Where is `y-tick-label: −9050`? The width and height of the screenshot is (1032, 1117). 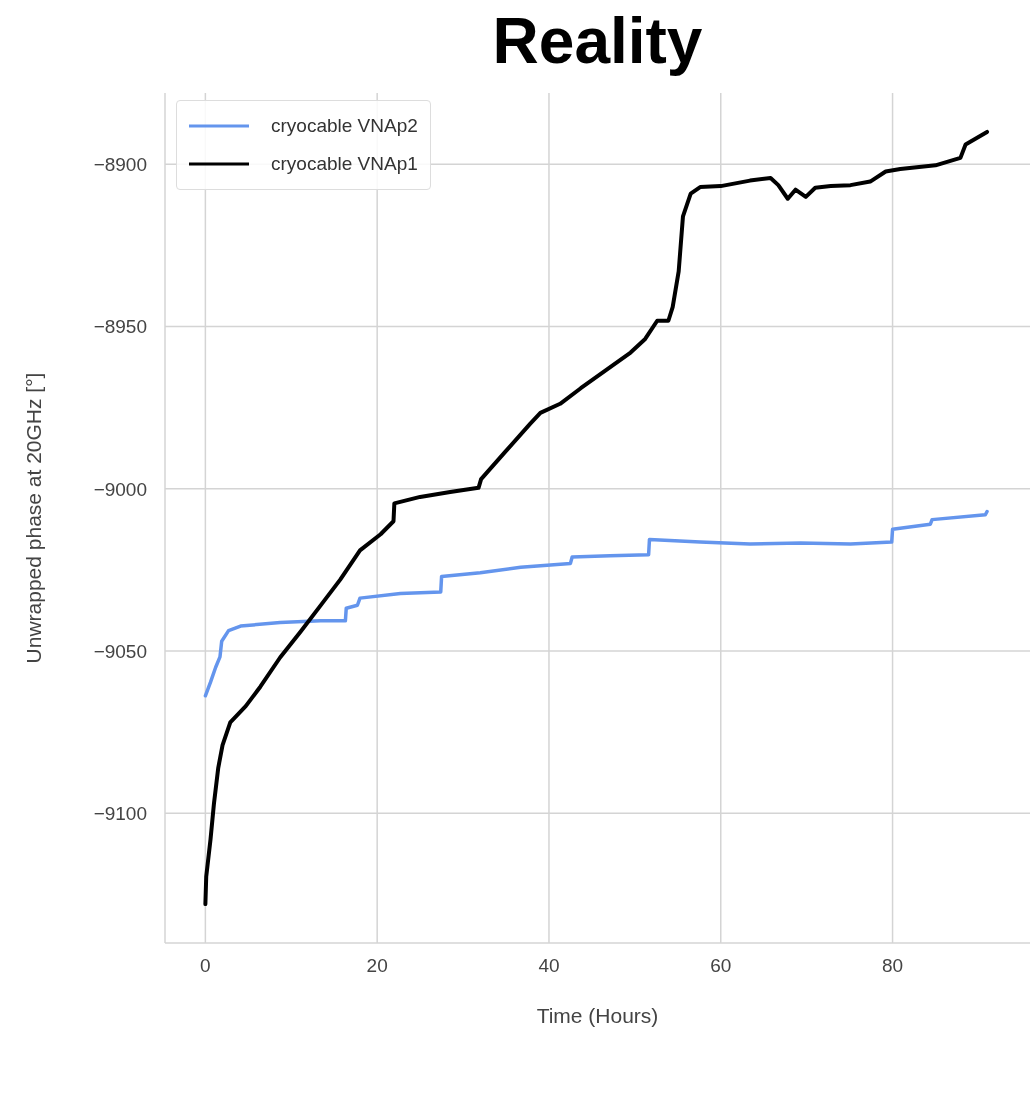
y-tick-label: −9050 is located at coordinates (120, 651).